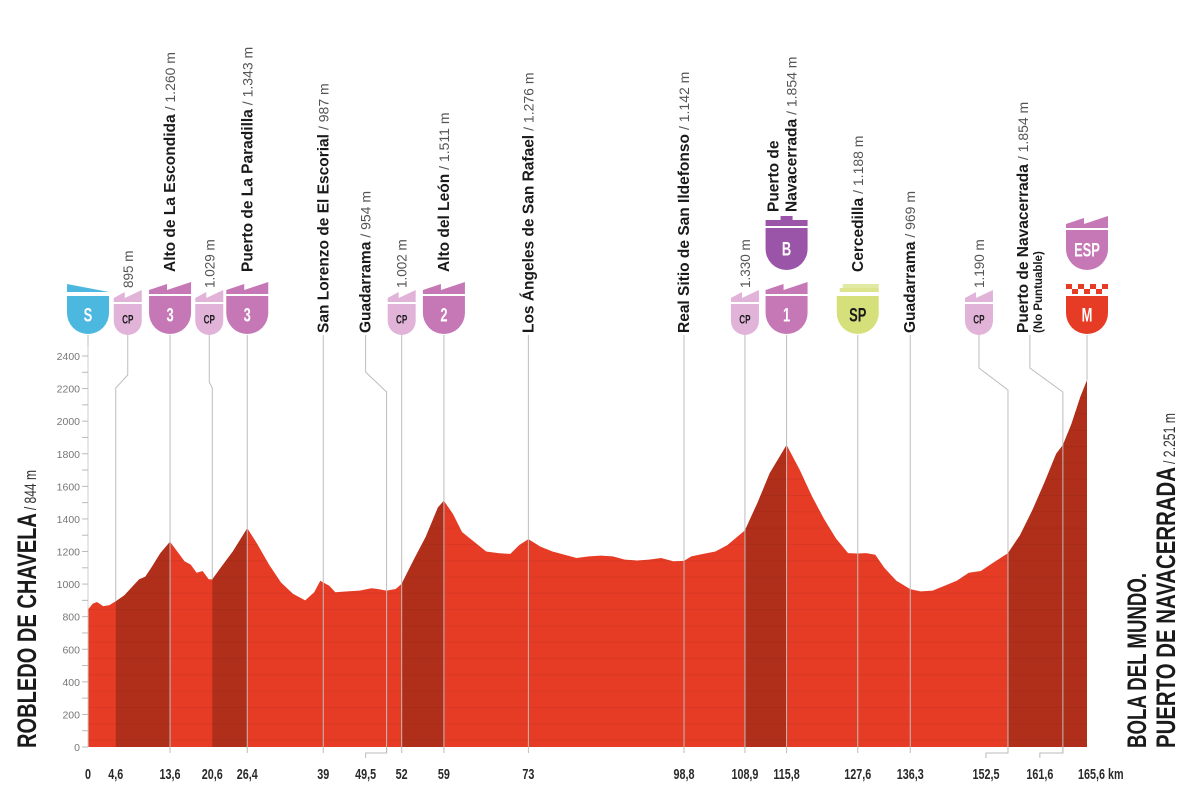  Describe the element at coordinates (774, 176) in the screenshot. I see `waypoint-label: Puerto de` at that location.